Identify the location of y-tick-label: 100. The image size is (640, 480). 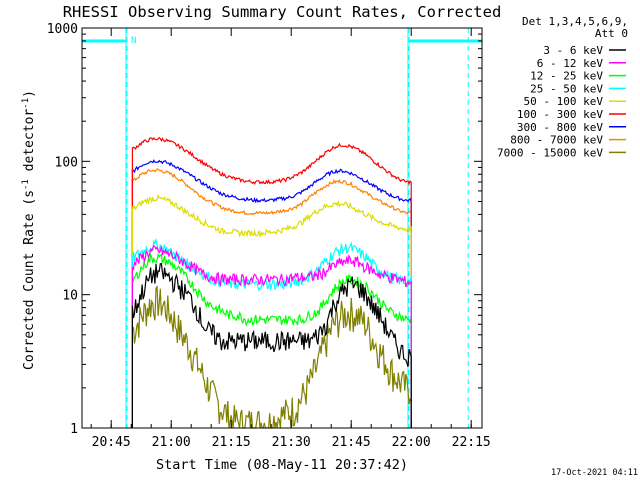
(66, 162).